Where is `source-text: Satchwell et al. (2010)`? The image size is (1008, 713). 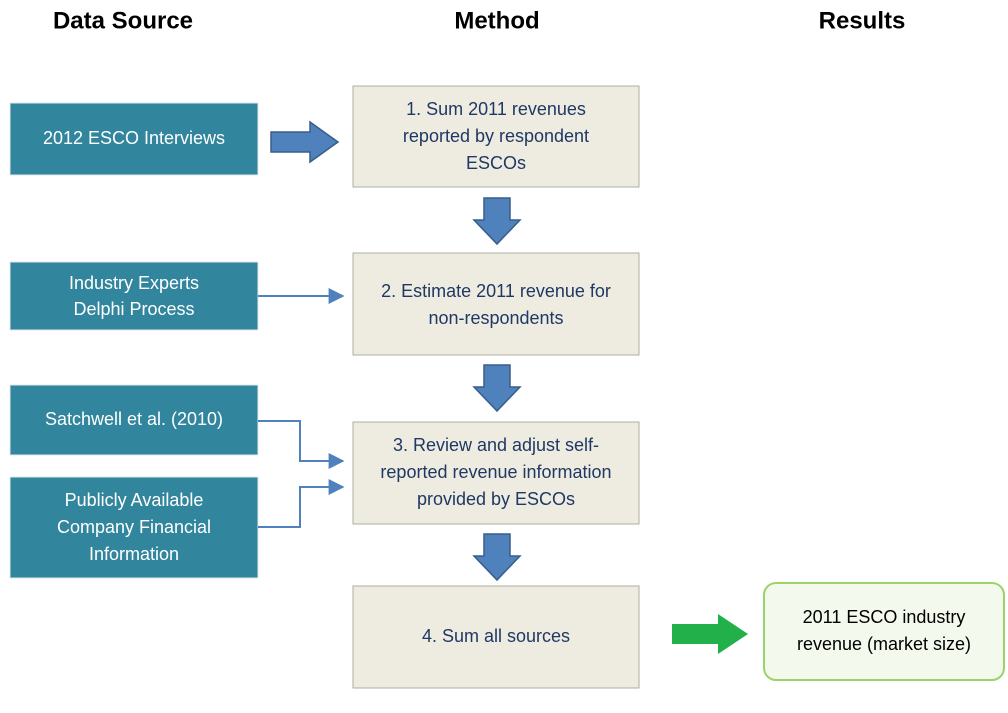
source-text: Satchwell et al. (2010) is located at coordinates (134, 419).